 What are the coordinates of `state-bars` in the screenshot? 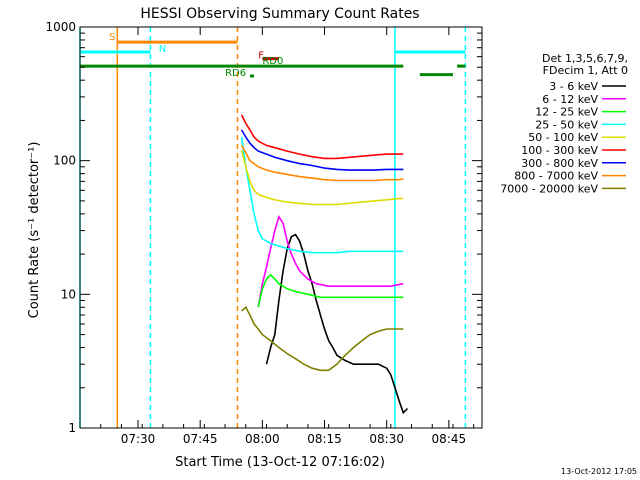 It's located at (273, 59).